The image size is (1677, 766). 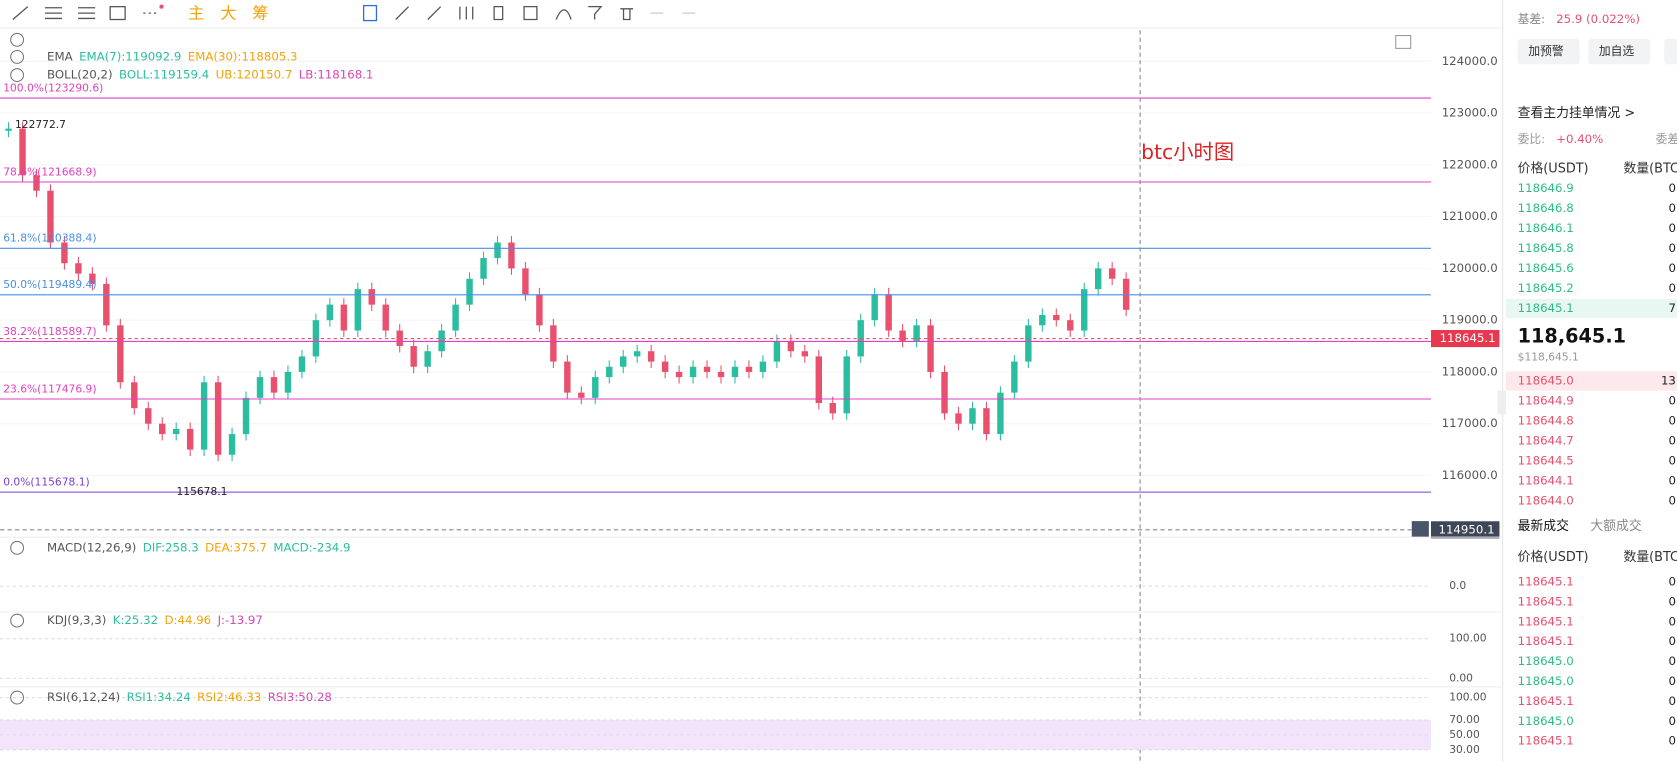 What do you see at coordinates (17, 39) in the screenshot?
I see `collapse-button` at bounding box center [17, 39].